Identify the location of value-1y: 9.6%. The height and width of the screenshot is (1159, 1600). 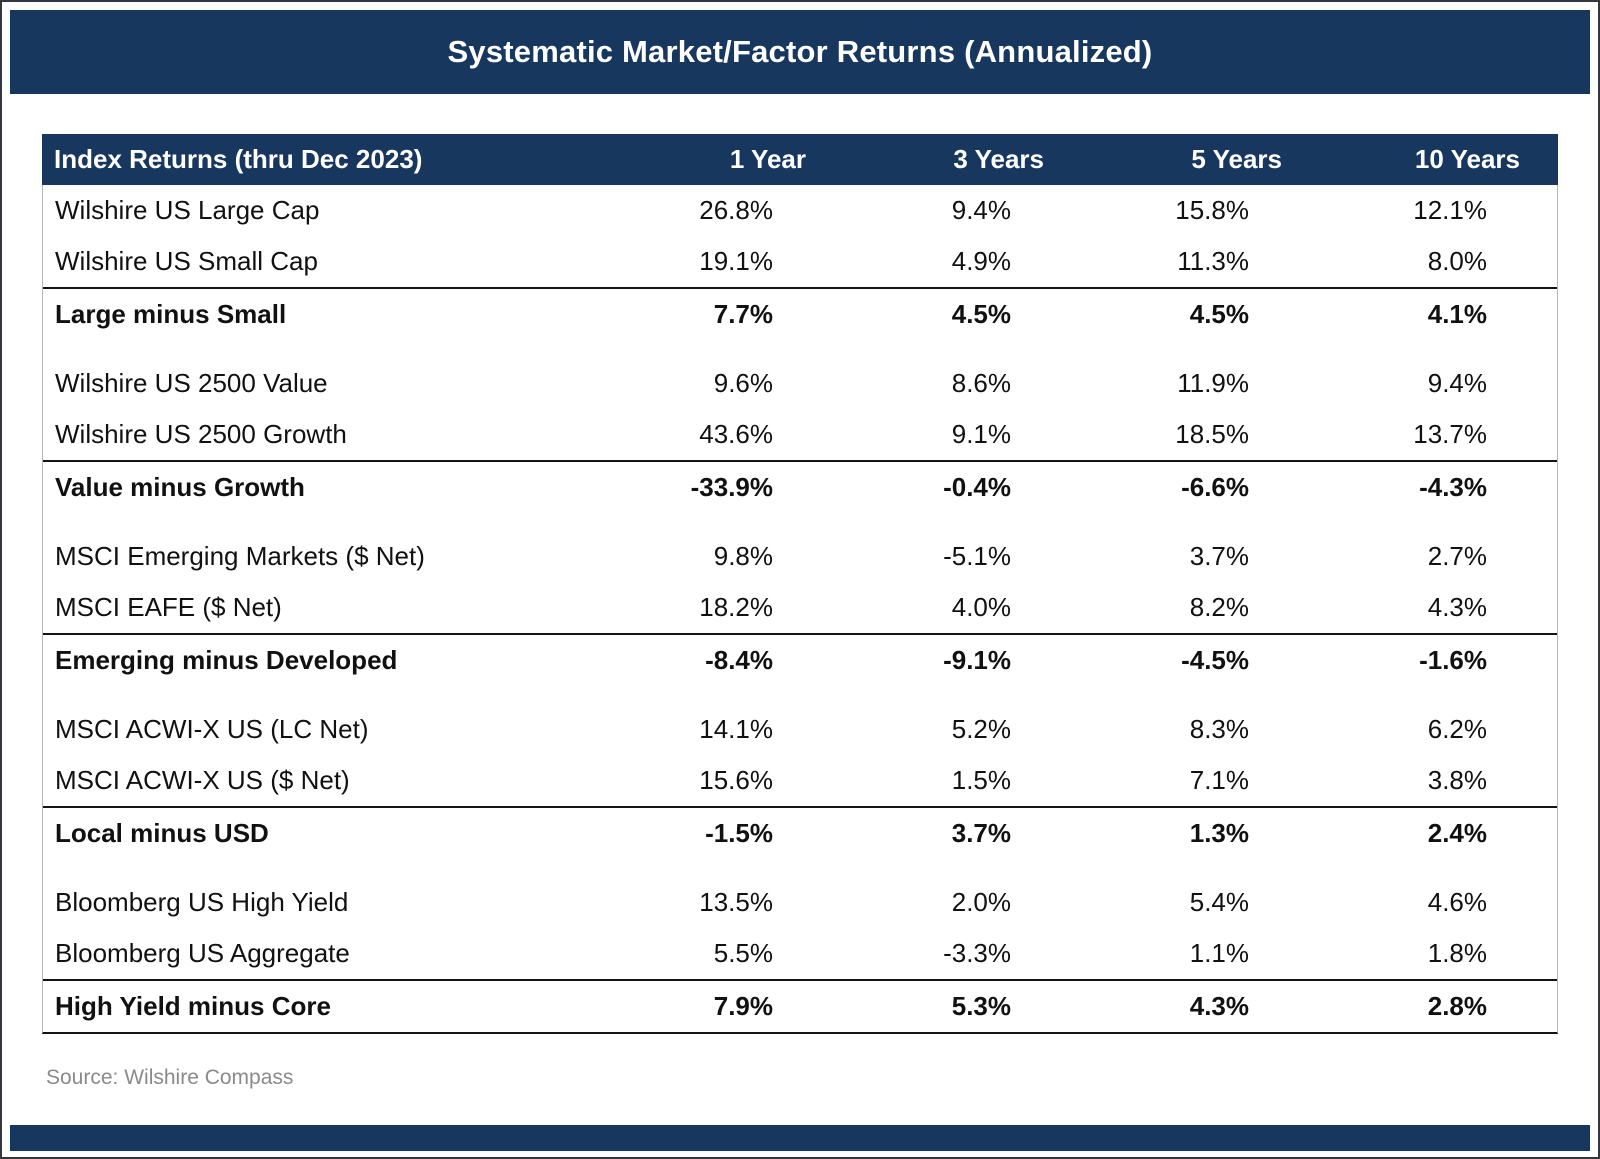
(743, 383).